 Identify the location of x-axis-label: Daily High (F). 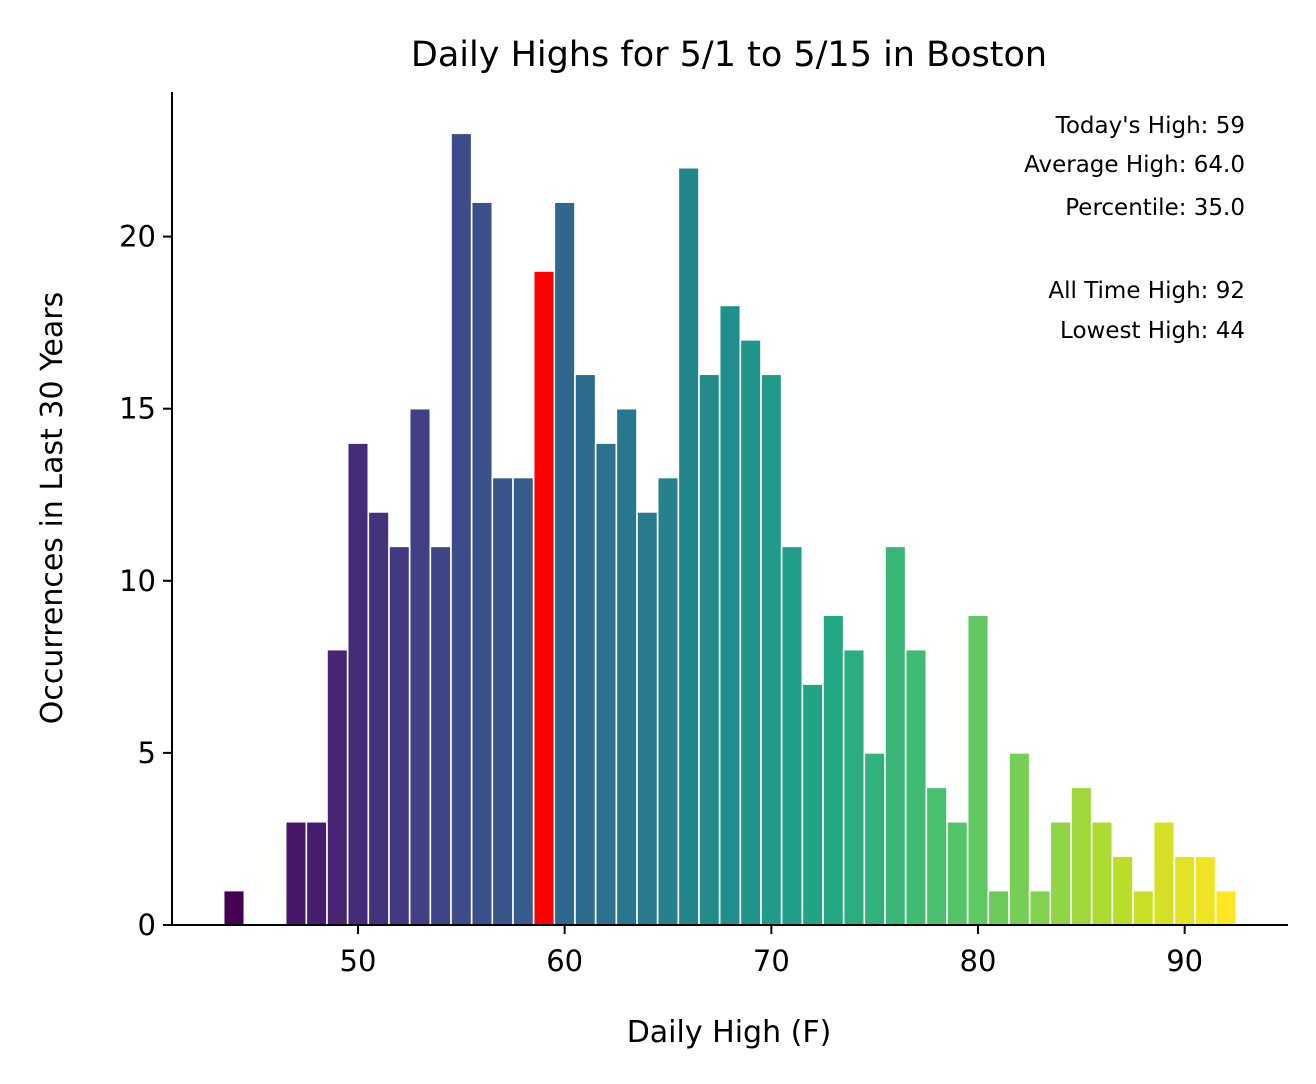
(729, 1032).